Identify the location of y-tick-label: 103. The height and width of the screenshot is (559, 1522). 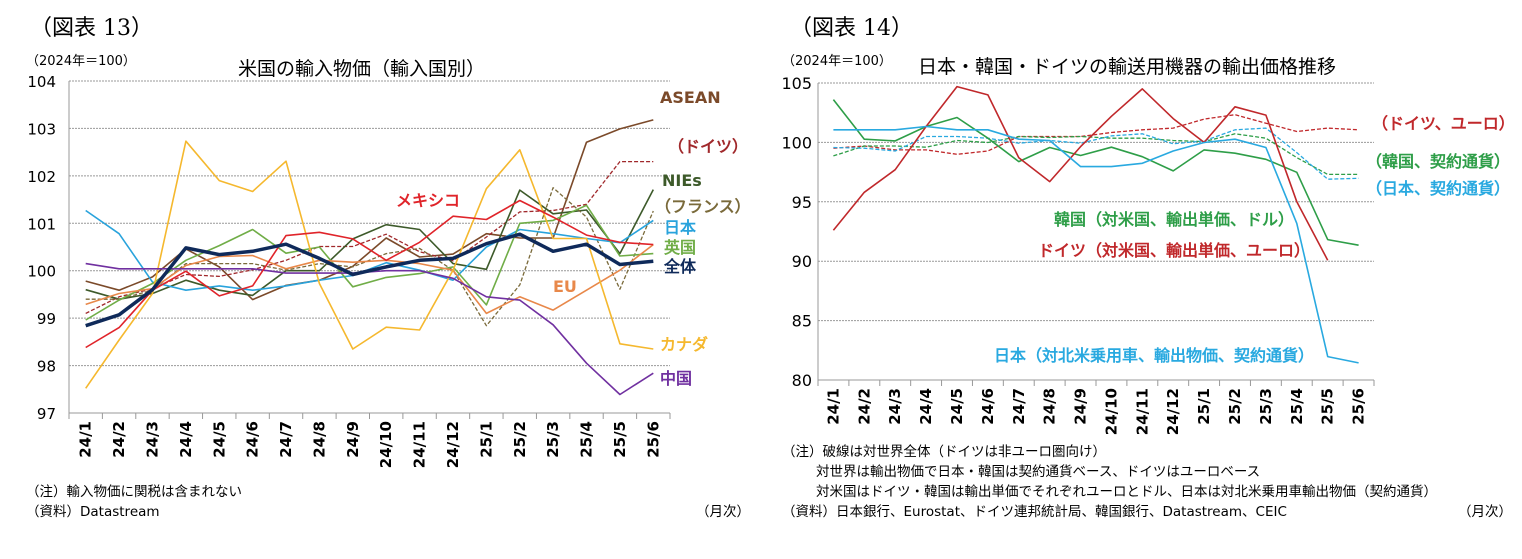
(41, 129).